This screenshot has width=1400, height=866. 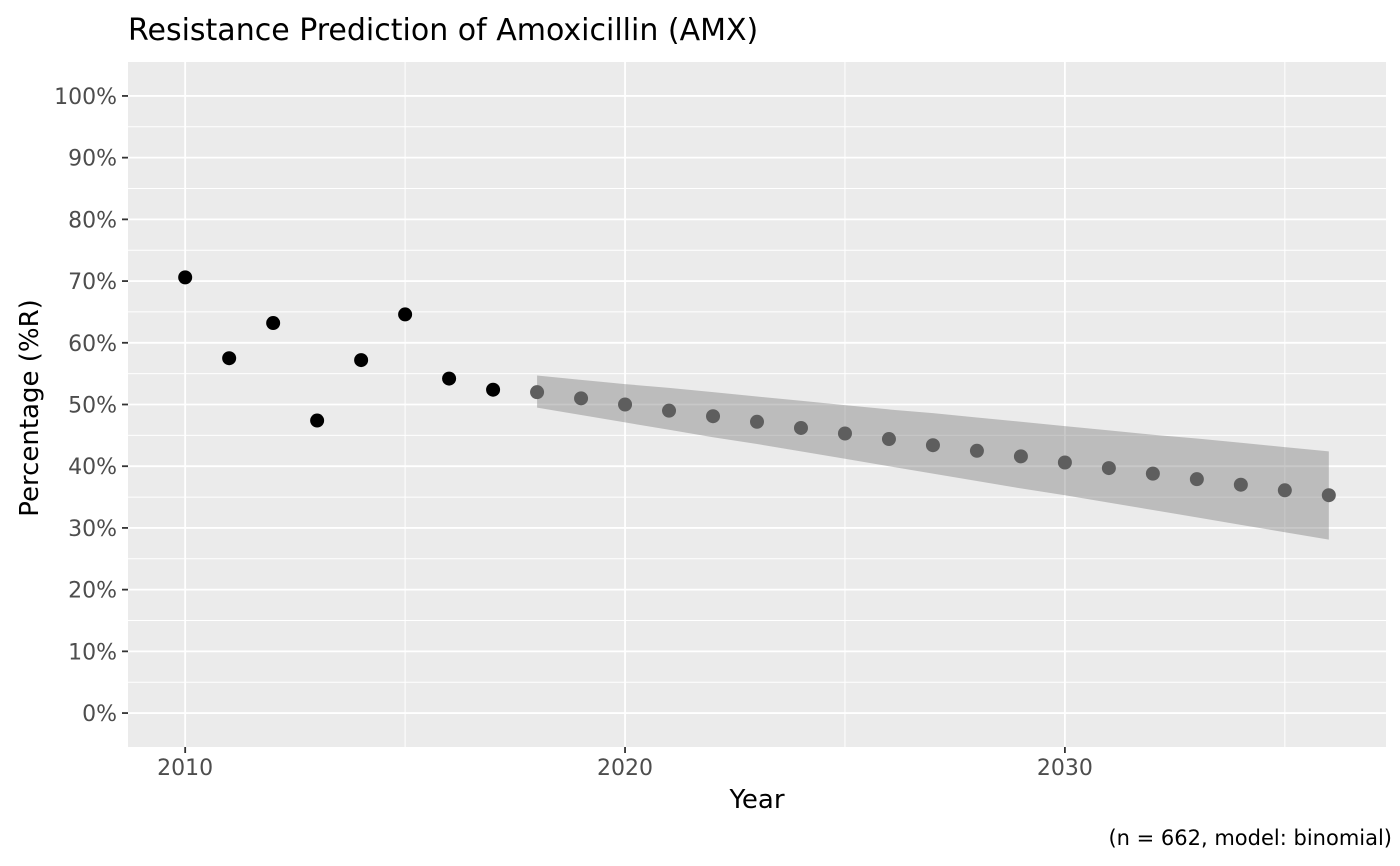 I want to click on y-tick-label: 40%, so click(x=92, y=467).